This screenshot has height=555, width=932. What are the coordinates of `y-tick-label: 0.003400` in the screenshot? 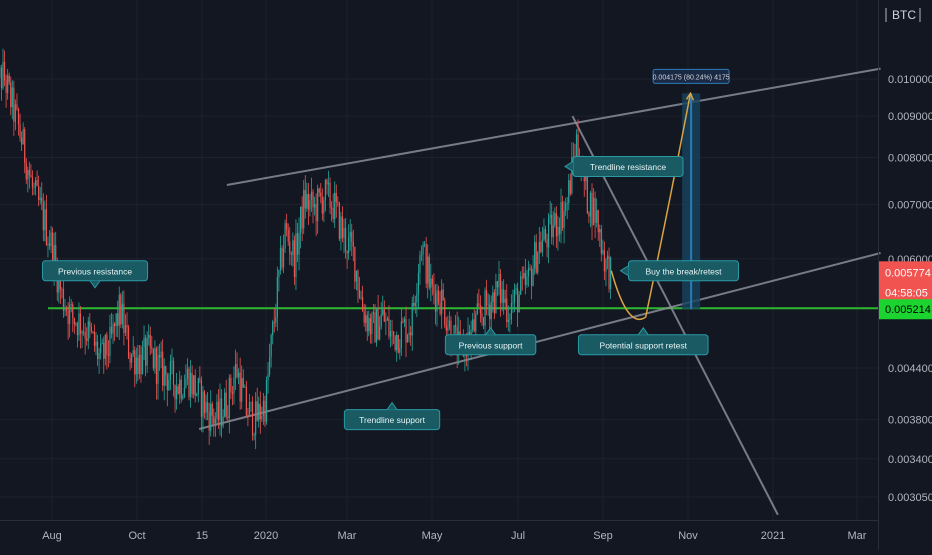 It's located at (910, 460).